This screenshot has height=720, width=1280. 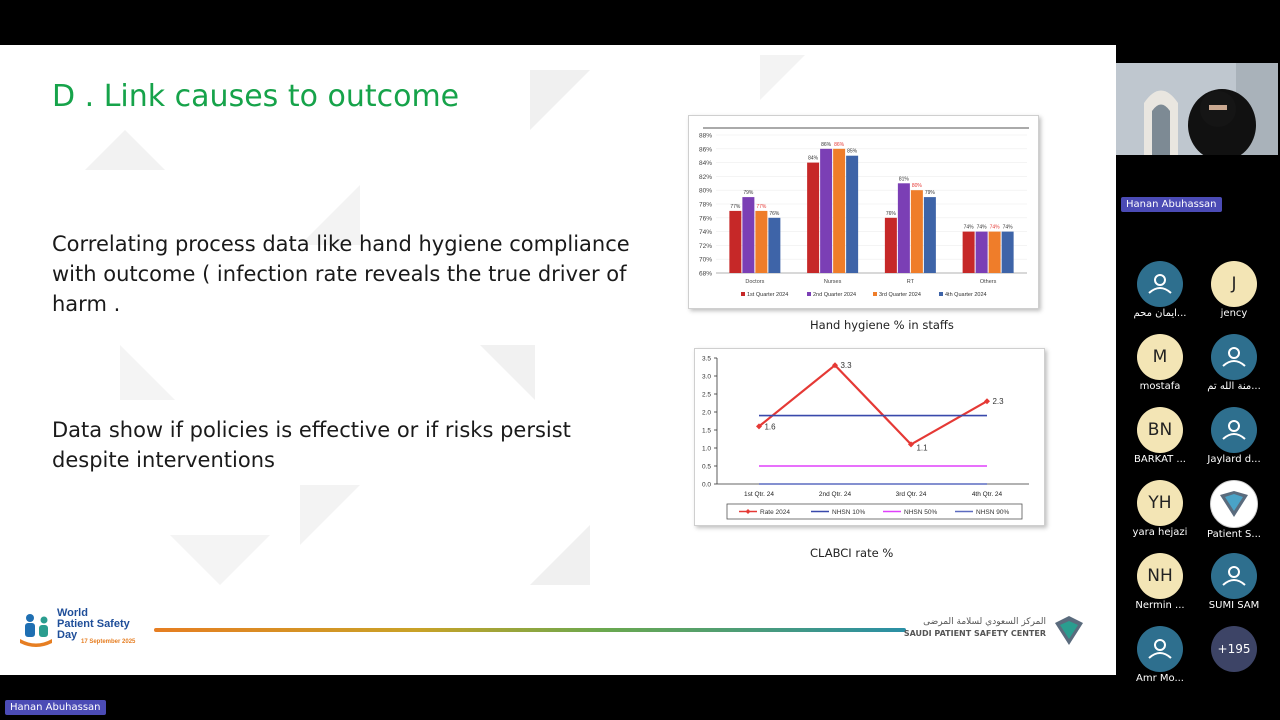 What do you see at coordinates (987, 494) in the screenshot?
I see `x-tick-label: 4th Qtr. 24` at bounding box center [987, 494].